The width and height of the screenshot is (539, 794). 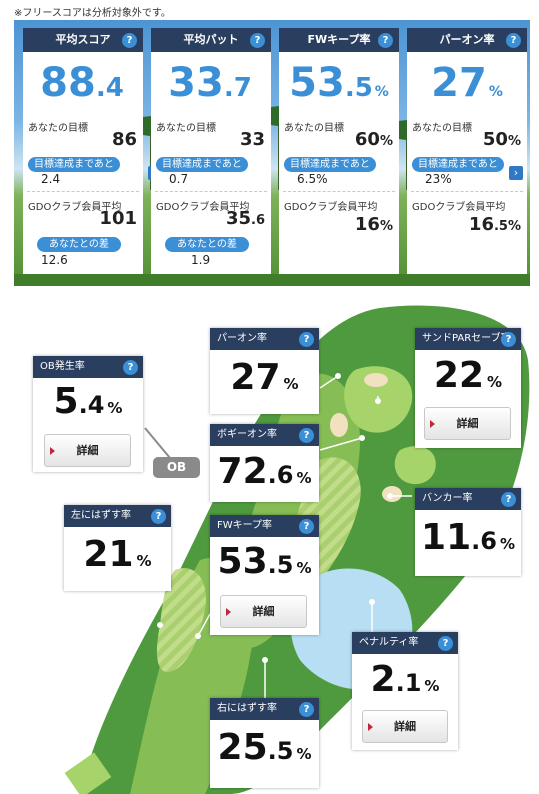 What do you see at coordinates (242, 747) in the screenshot?
I see `value-integer: 25` at bounding box center [242, 747].